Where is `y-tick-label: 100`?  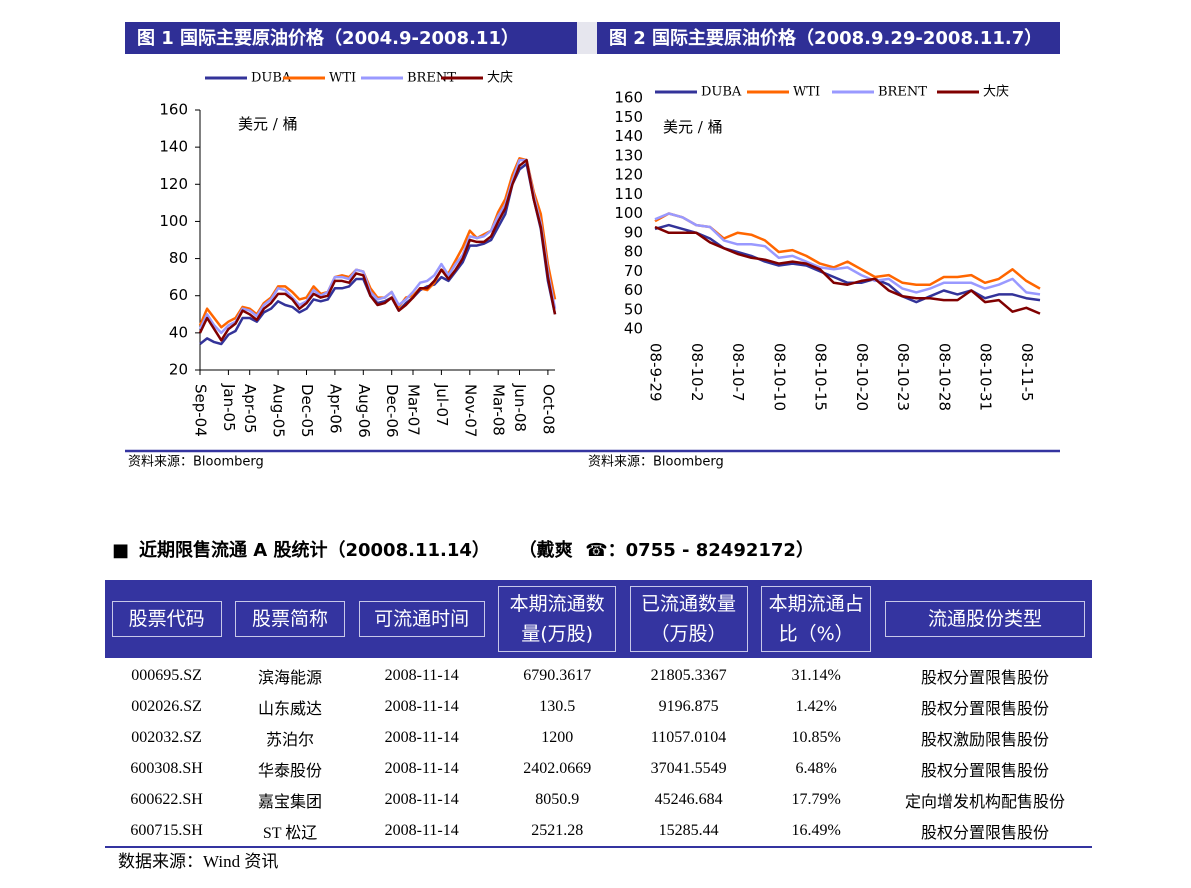
y-tick-label: 100 is located at coordinates (628, 213).